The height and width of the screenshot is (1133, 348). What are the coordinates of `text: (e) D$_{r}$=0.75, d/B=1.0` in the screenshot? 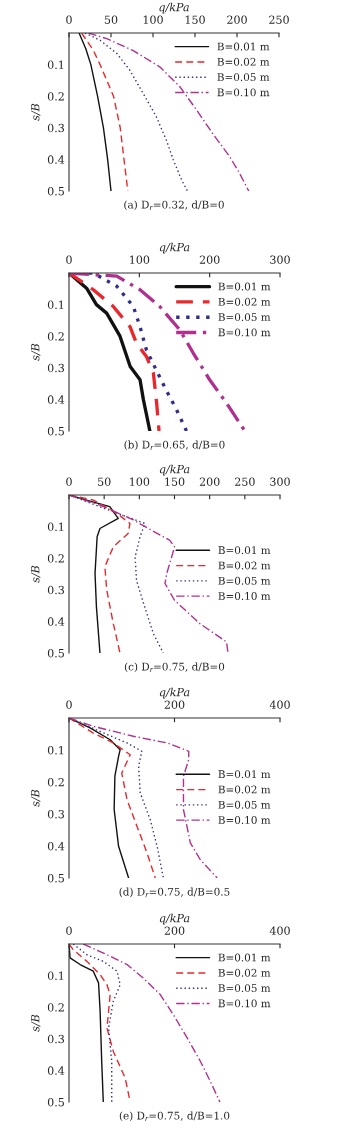 It's located at (174, 1116).